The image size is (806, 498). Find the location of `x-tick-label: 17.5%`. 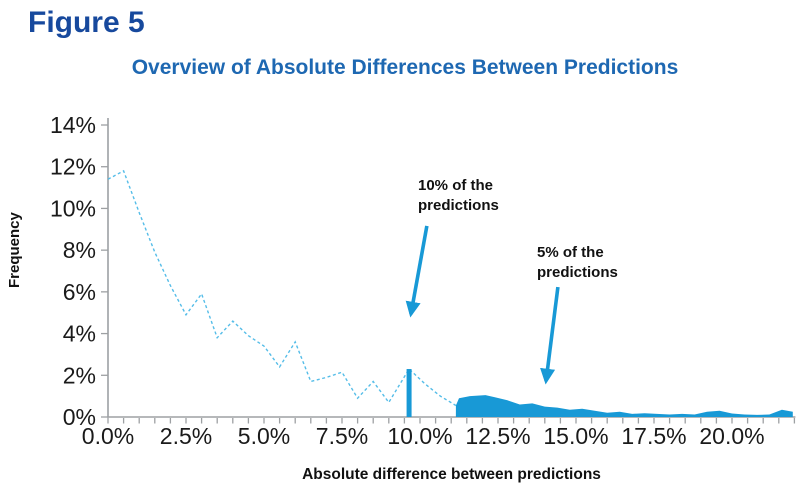

x-tick-label: 17.5% is located at coordinates (653, 436).